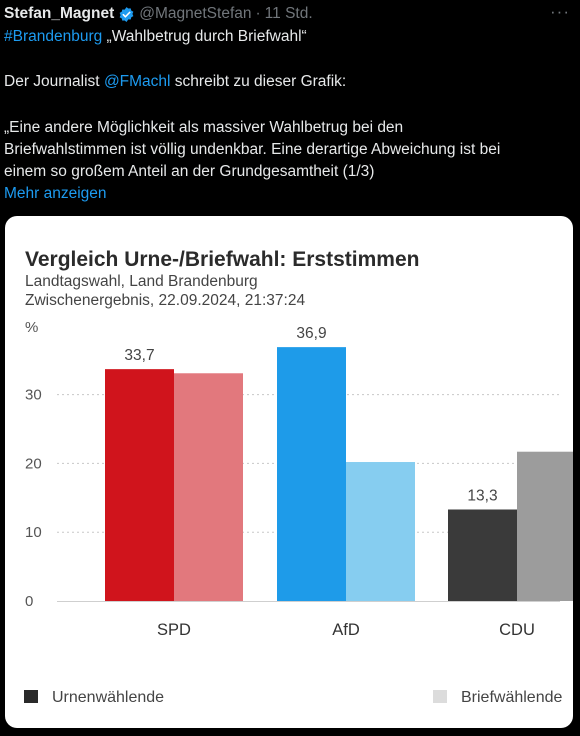  Describe the element at coordinates (517, 630) in the screenshot. I see `x-tick-label-cdu: CDU` at that location.